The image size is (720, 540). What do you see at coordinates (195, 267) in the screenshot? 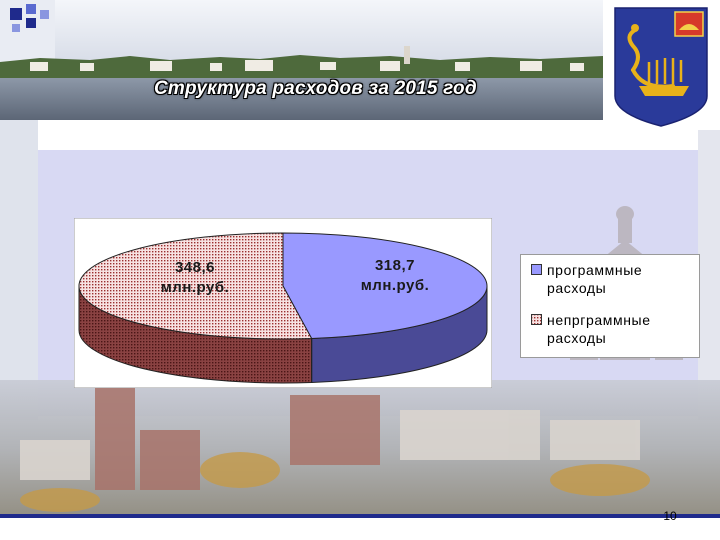
I see `data-label-nonprogram-value: 348,6` at bounding box center [195, 267].